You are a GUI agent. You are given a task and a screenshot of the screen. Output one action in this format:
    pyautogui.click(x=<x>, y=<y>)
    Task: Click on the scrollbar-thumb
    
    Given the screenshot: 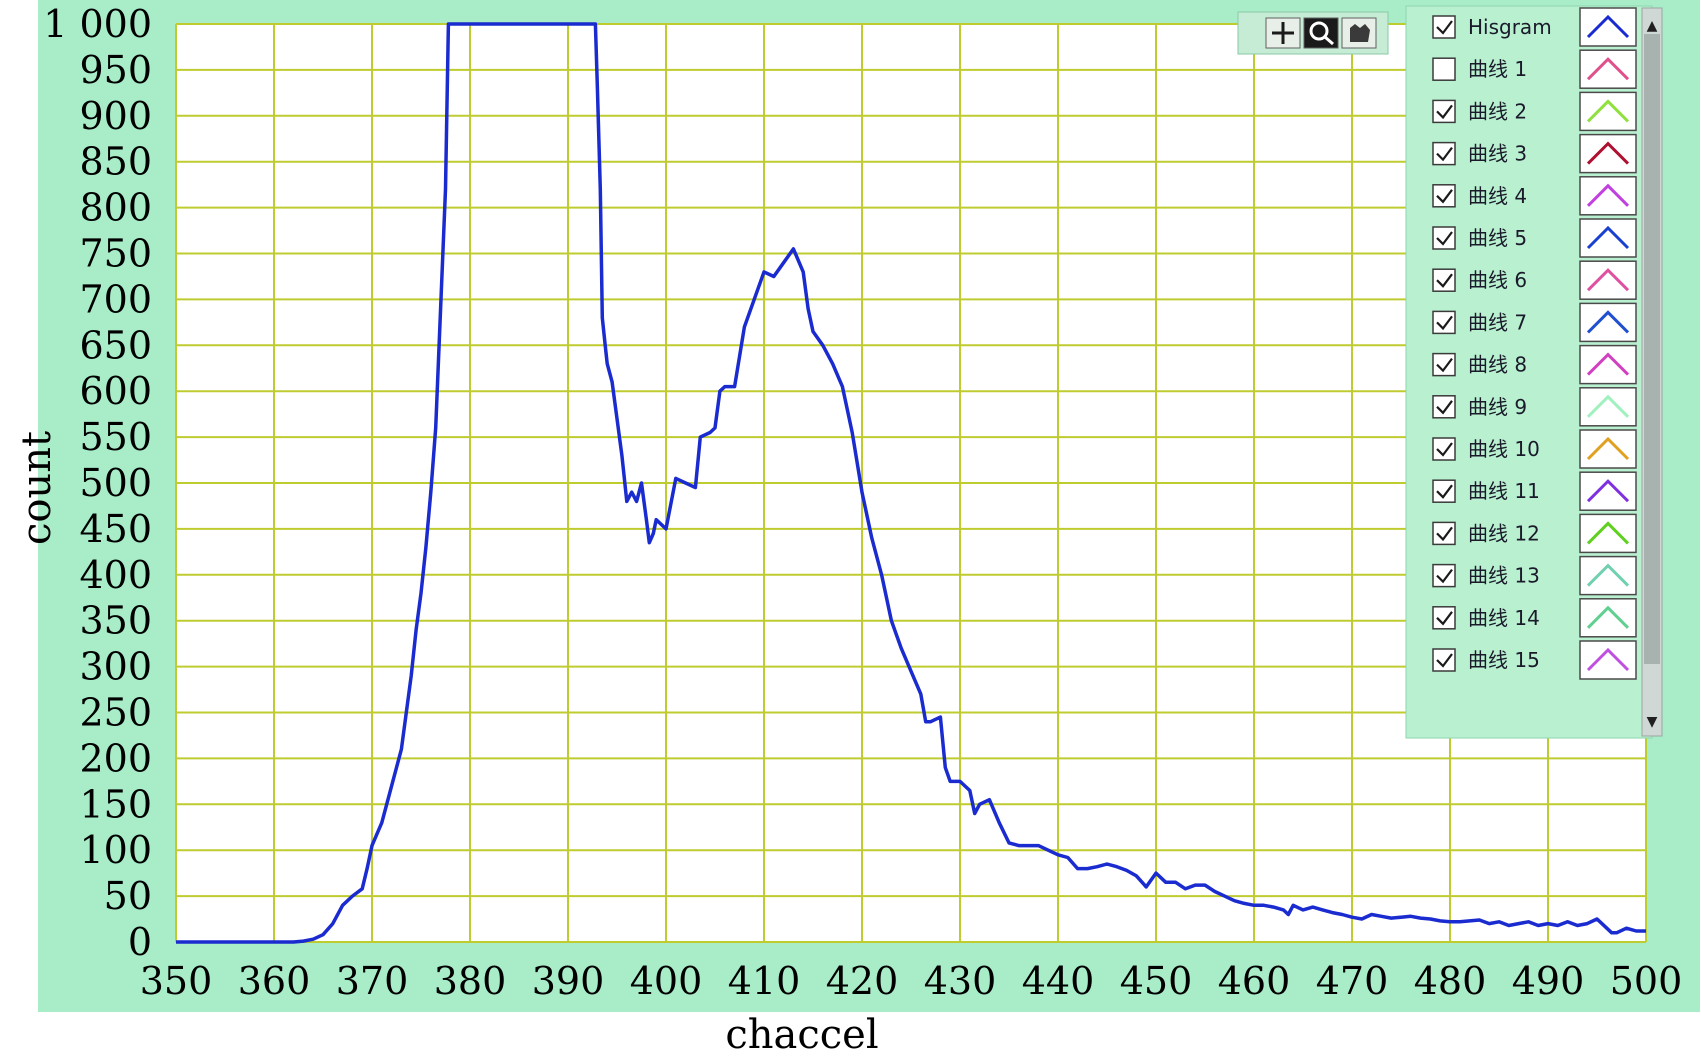 What is the action you would take?
    pyautogui.click(x=1652, y=349)
    